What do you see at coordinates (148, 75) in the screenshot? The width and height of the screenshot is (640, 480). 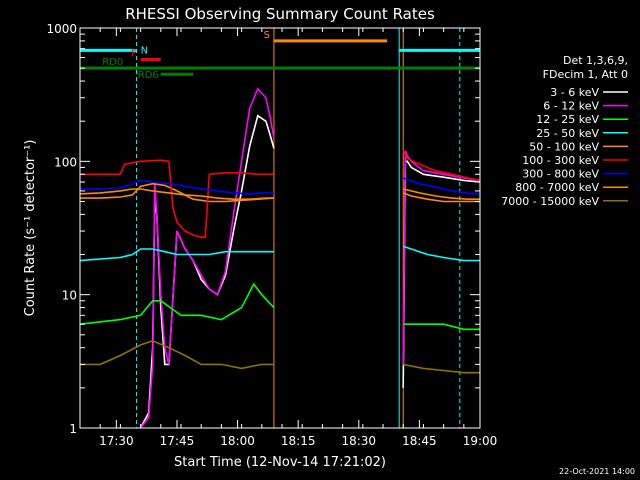 I see `flag-bar-label: RD6` at bounding box center [148, 75].